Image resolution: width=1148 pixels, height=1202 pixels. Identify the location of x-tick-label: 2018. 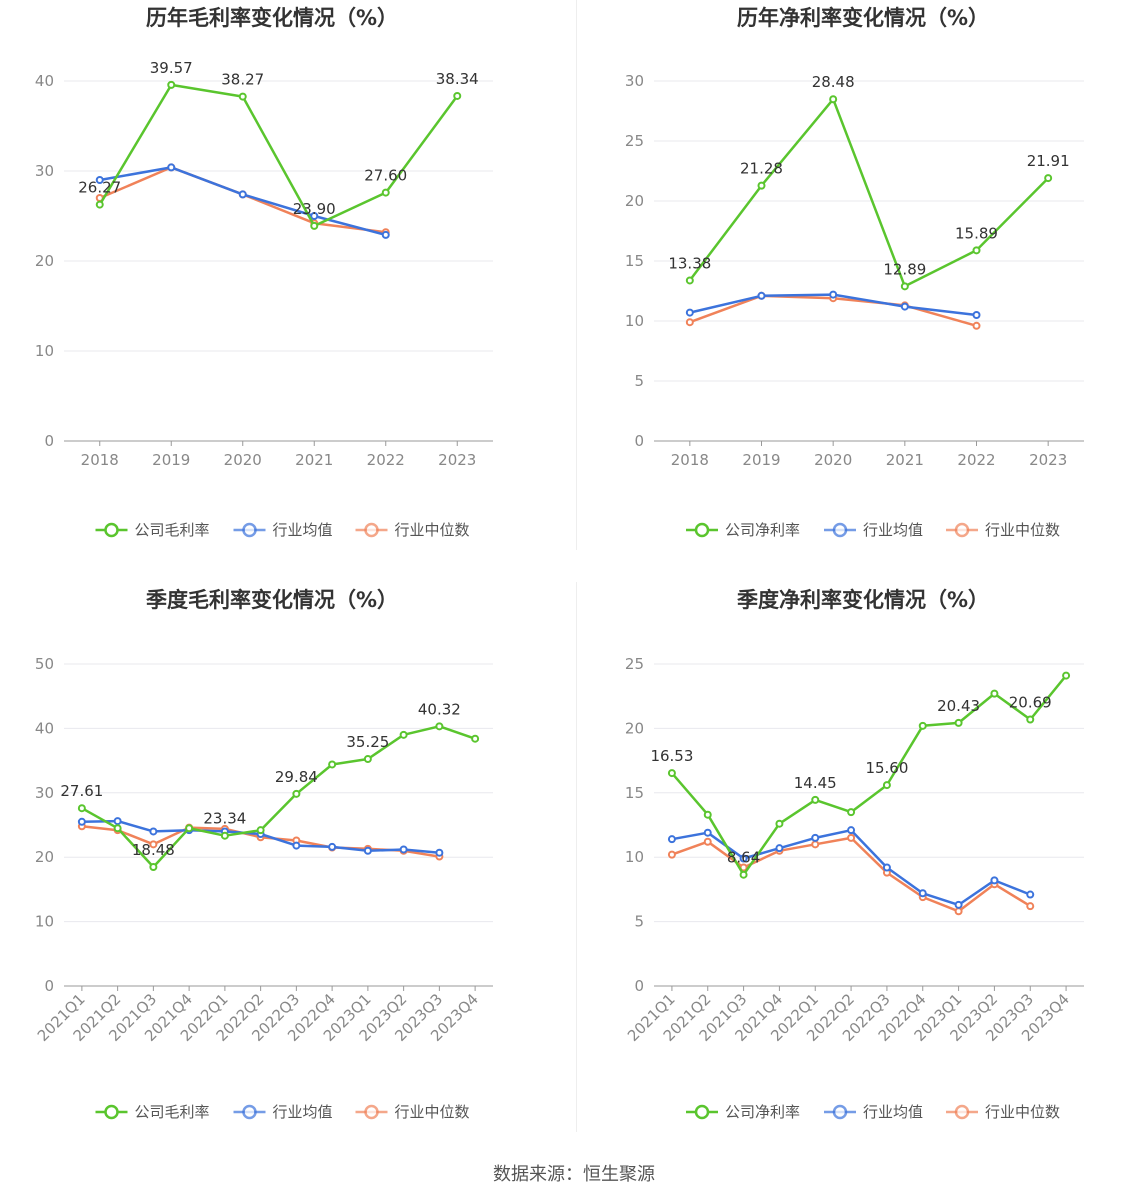
(100, 460).